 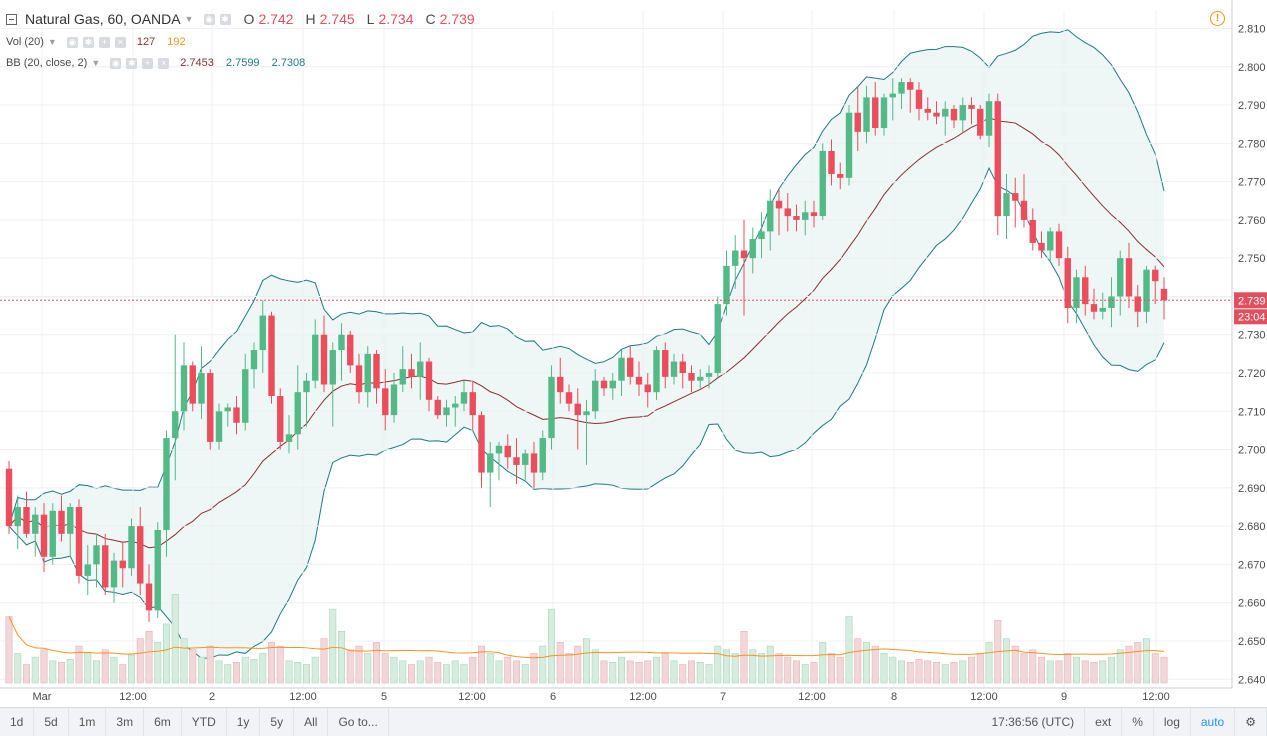 I want to click on range-all-button: All, so click(x=311, y=722).